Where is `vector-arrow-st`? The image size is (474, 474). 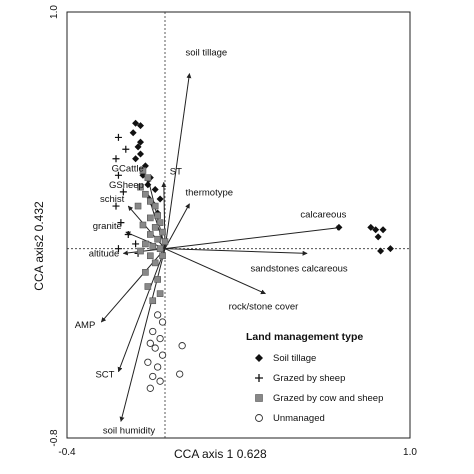 vector-arrow-st is located at coordinates (164, 215).